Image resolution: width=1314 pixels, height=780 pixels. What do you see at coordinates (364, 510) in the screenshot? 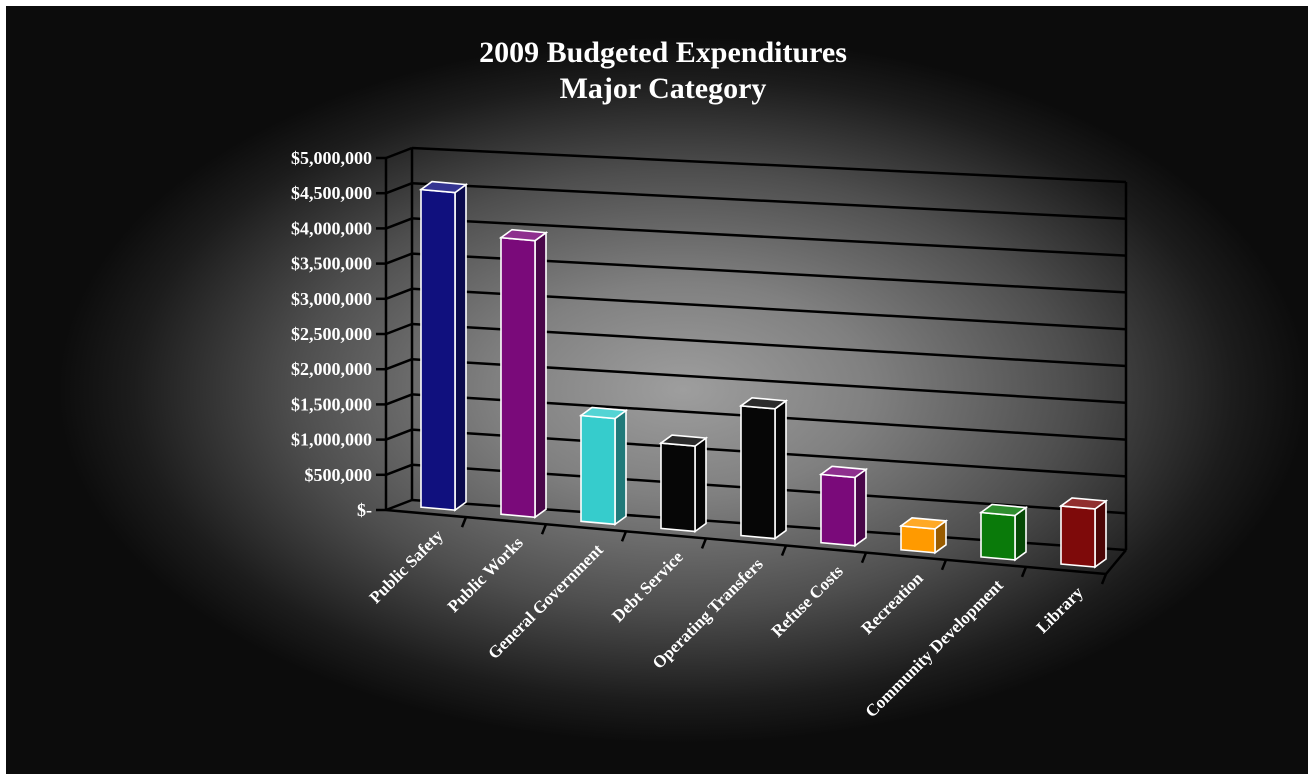
I see `y-tick-label: $-` at bounding box center [364, 510].